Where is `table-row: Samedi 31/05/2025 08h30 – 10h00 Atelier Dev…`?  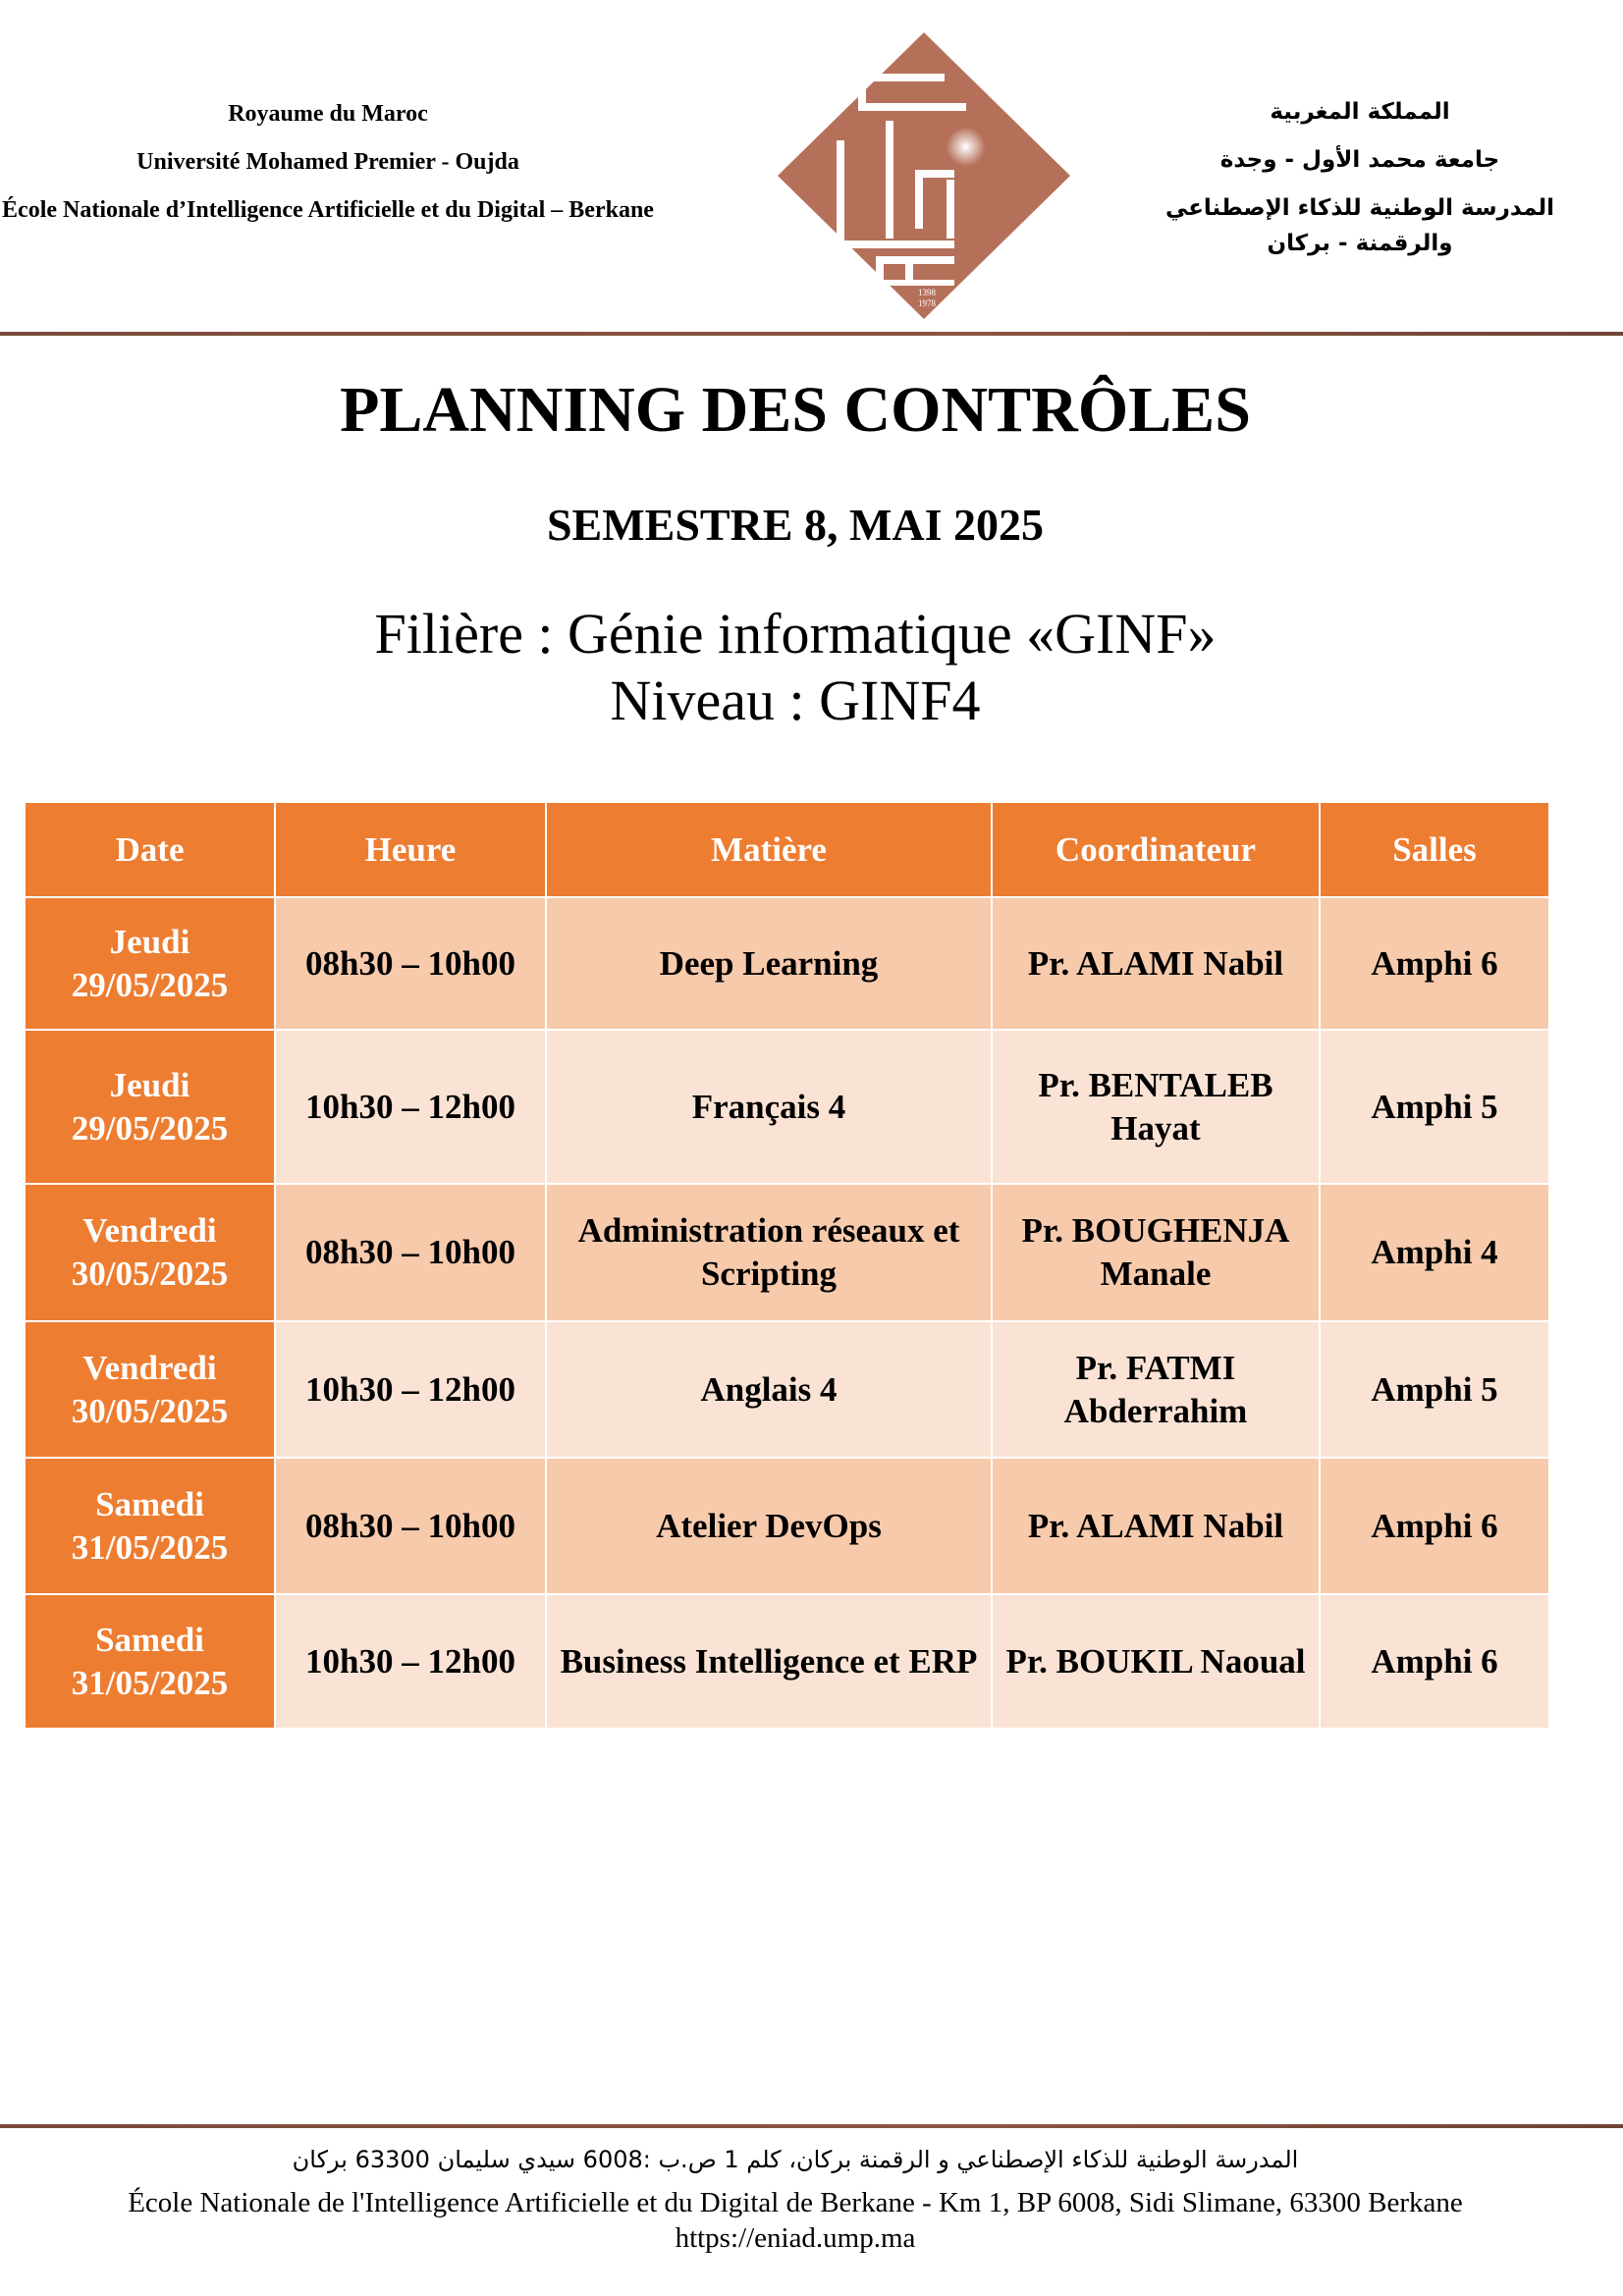
table-row: Samedi 31/05/2025 08h30 – 10h00 Atelier Dev… is located at coordinates (787, 1526).